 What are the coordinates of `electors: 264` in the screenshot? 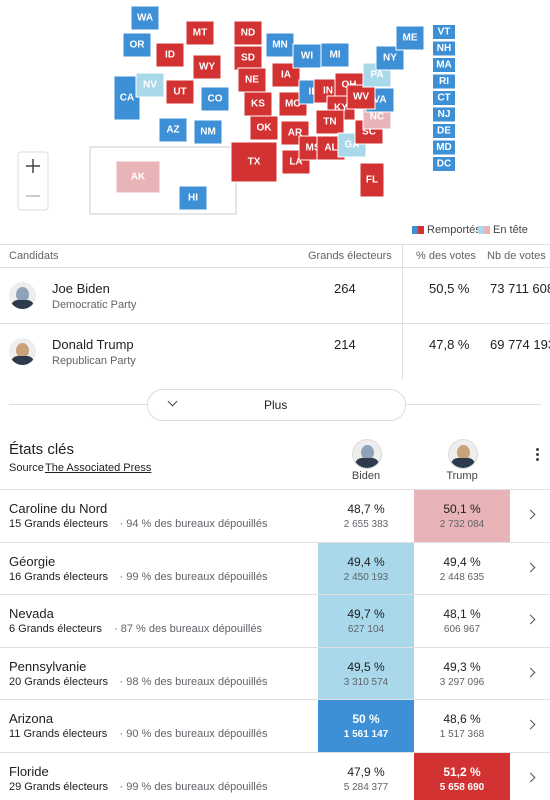 It's located at (345, 288).